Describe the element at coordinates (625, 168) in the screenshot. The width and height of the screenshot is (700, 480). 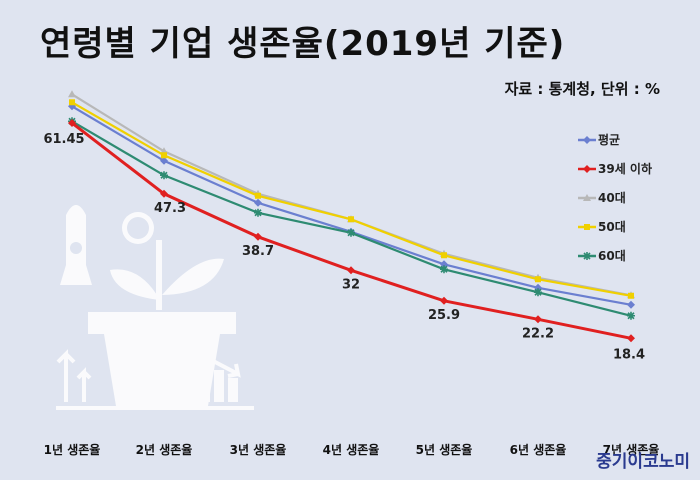
I see `legend-label: 39세 이하` at that location.